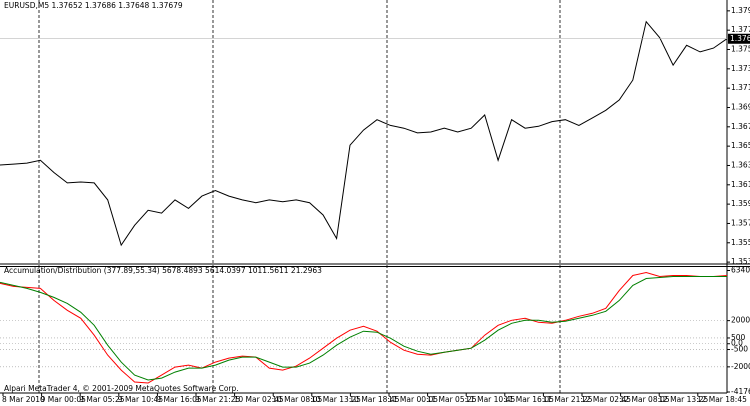  I want to click on x-tick-label: 11 Mar 21:25, so click(567, 399).